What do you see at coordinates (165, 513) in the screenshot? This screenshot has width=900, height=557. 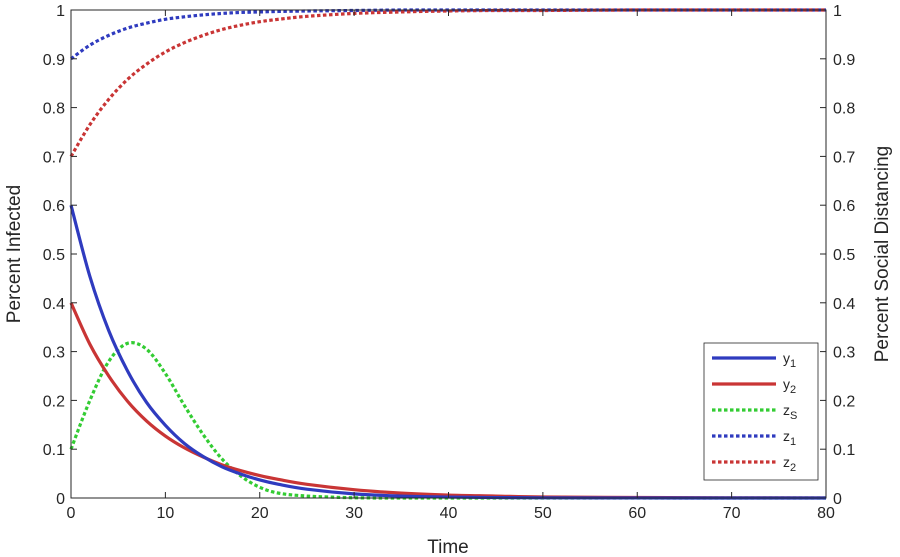 I see `x-tick-label: 10` at bounding box center [165, 513].